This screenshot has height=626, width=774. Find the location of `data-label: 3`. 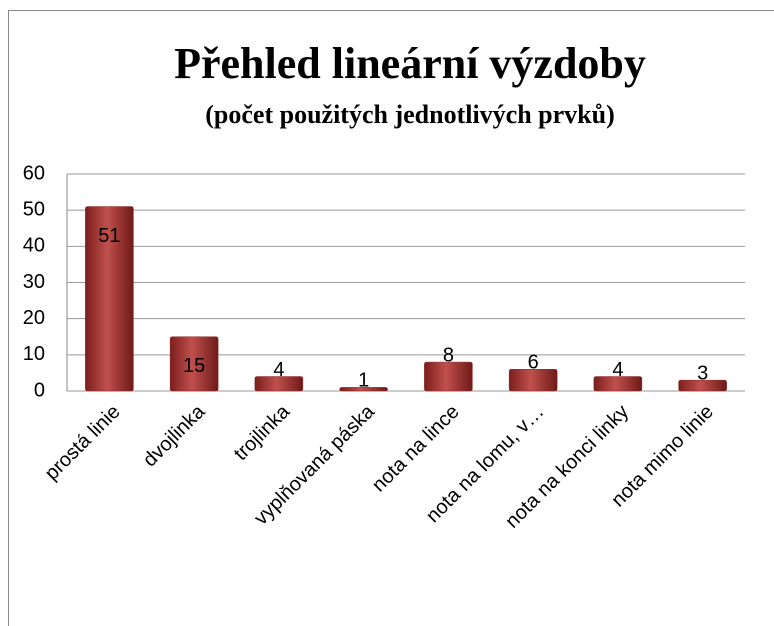

data-label: 3 is located at coordinates (702, 373).